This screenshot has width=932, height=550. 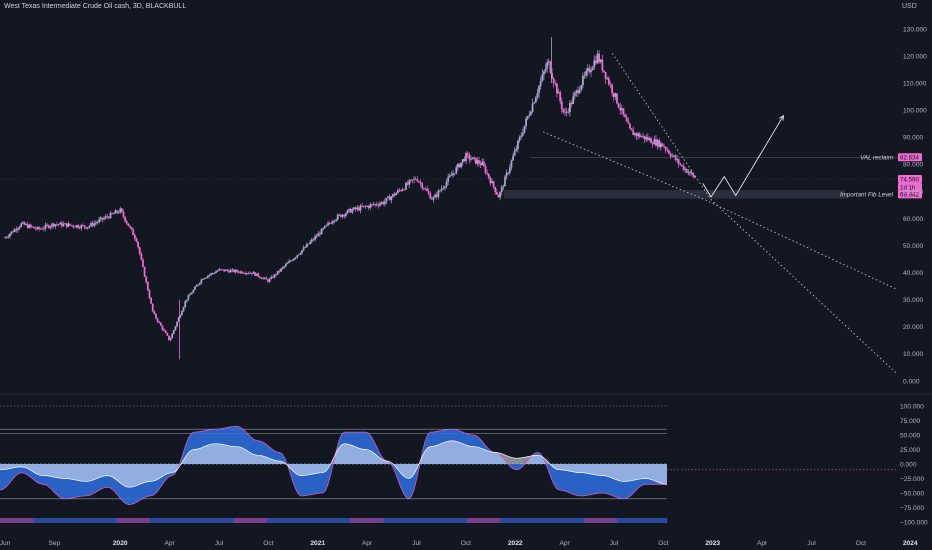 I want to click on y-tick-label: 90.000, so click(x=913, y=138).